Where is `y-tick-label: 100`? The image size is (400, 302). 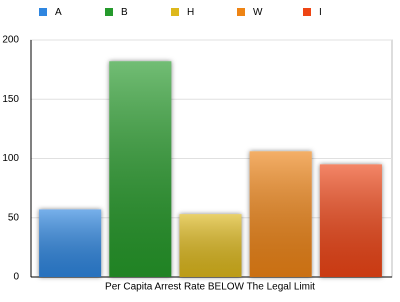 y-tick-label: 100 is located at coordinates (10, 158).